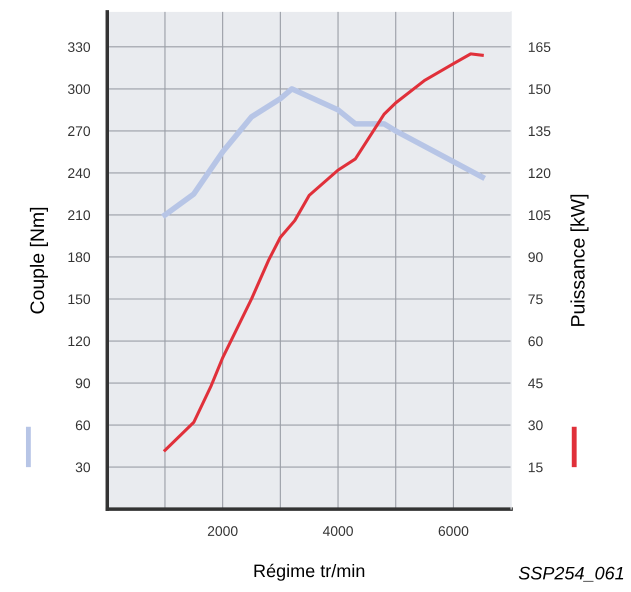 This screenshot has width=631, height=592. Describe the element at coordinates (223, 531) in the screenshot. I see `x-tick-label: 2000` at that location.